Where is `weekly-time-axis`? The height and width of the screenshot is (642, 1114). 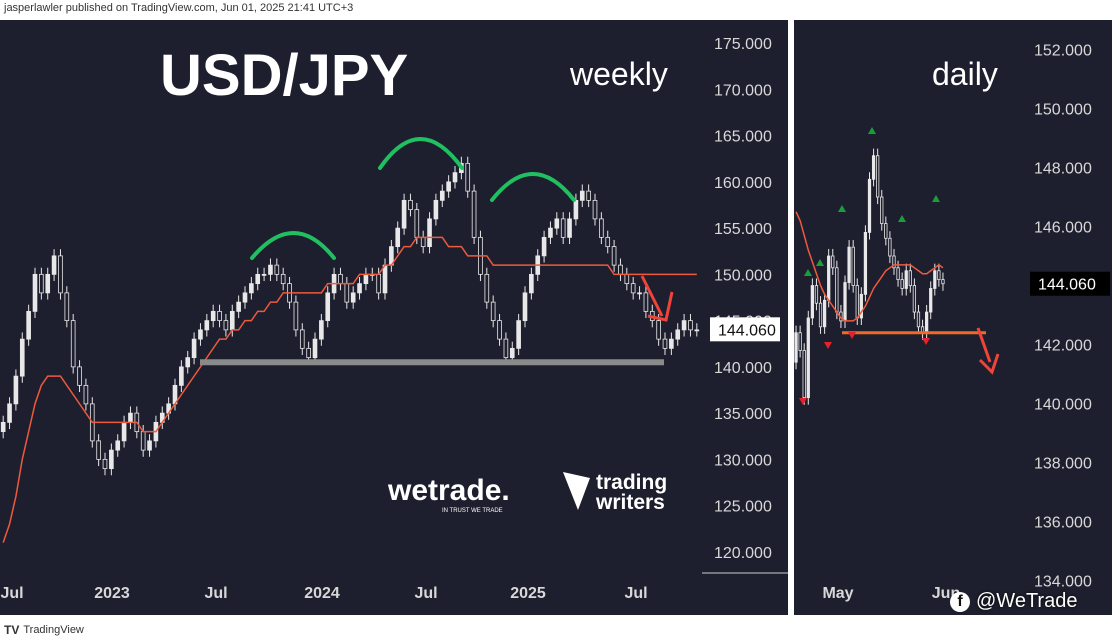 weekly-time-axis is located at coordinates (394, 595).